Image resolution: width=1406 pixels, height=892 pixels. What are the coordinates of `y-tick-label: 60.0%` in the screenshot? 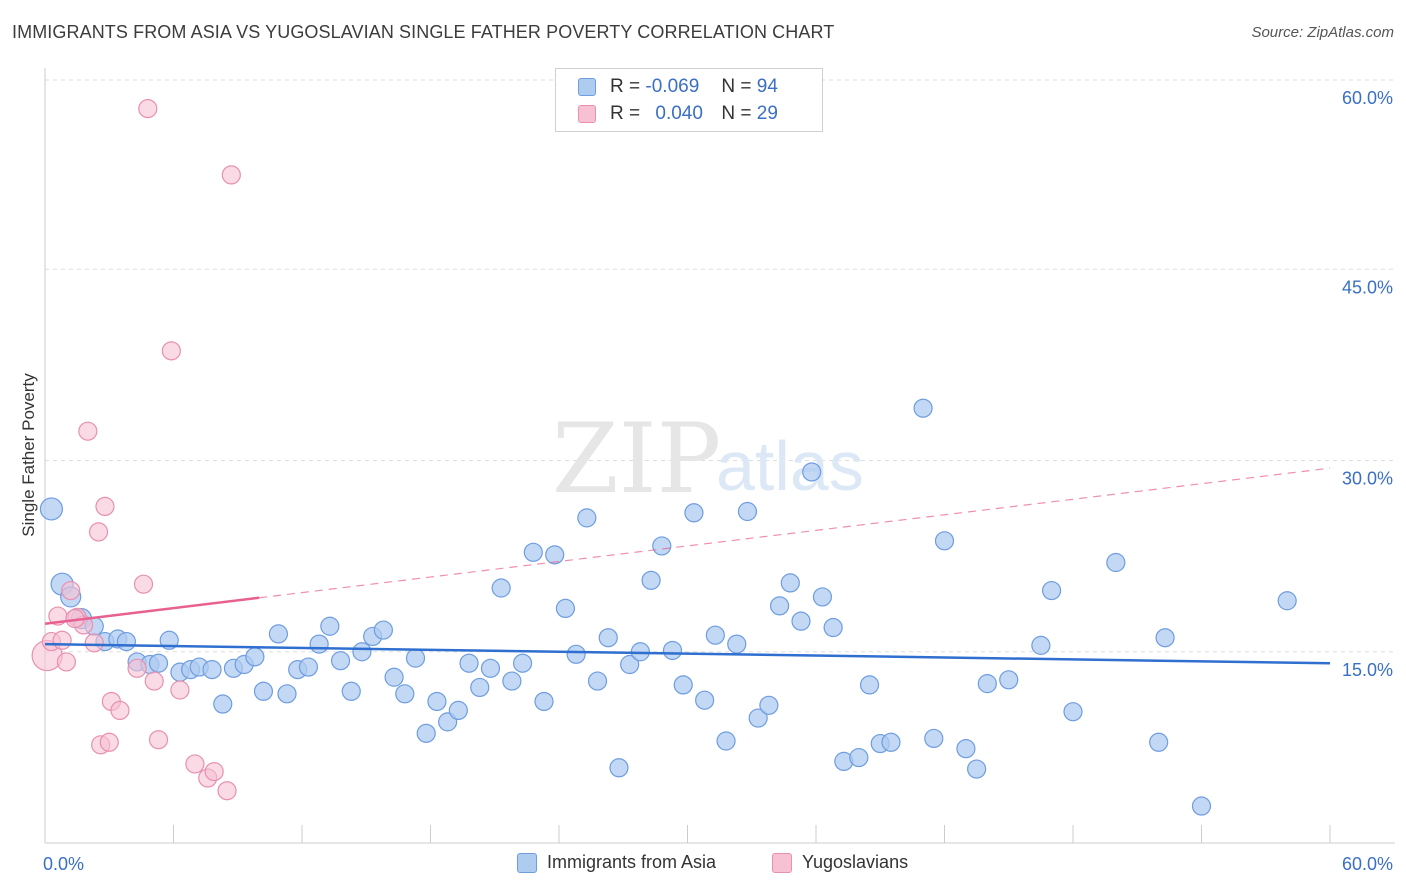 It's located at (1367, 98).